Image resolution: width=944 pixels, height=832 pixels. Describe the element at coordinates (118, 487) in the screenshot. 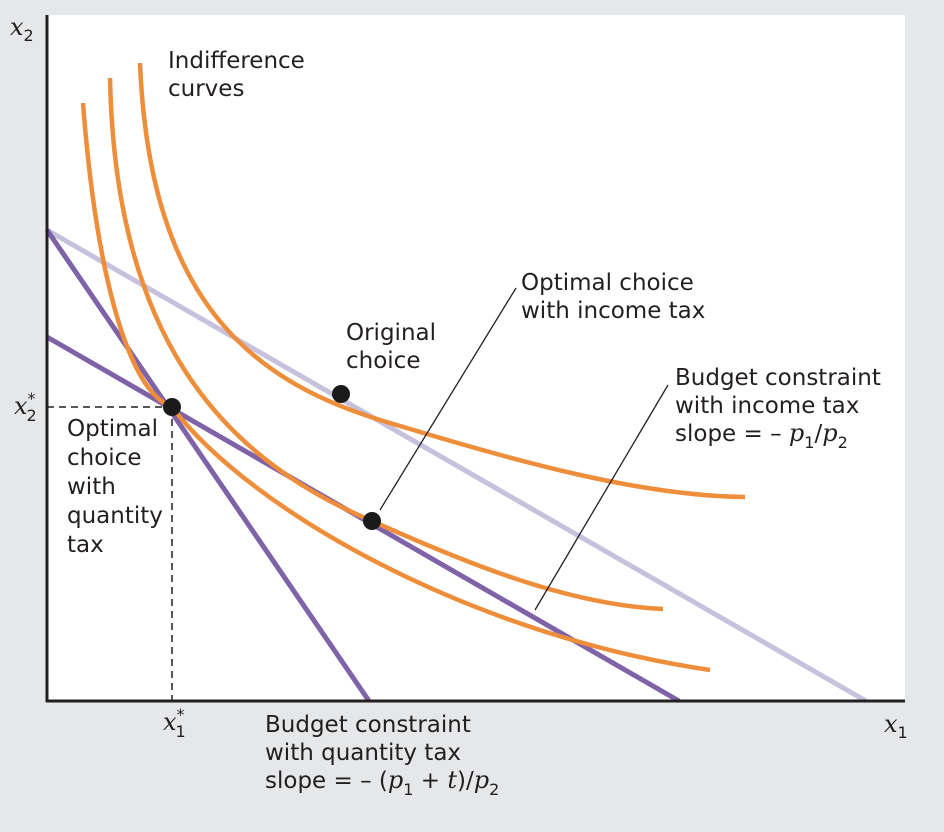

I see `label-optimal-quantity-tax: Optimal choice with quantity tax` at that location.